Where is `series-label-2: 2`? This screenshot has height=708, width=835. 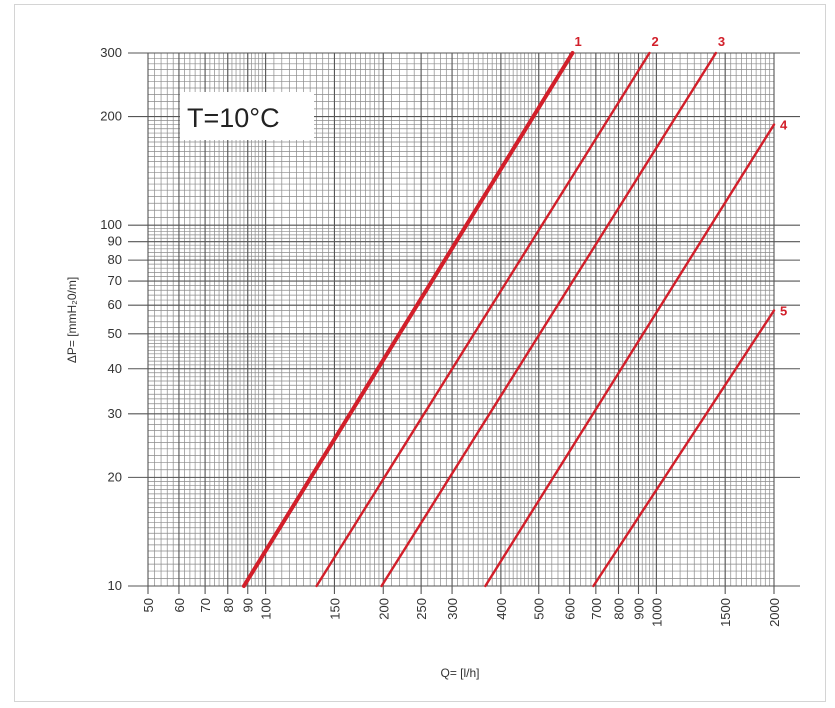 series-label-2: 2 is located at coordinates (654, 41).